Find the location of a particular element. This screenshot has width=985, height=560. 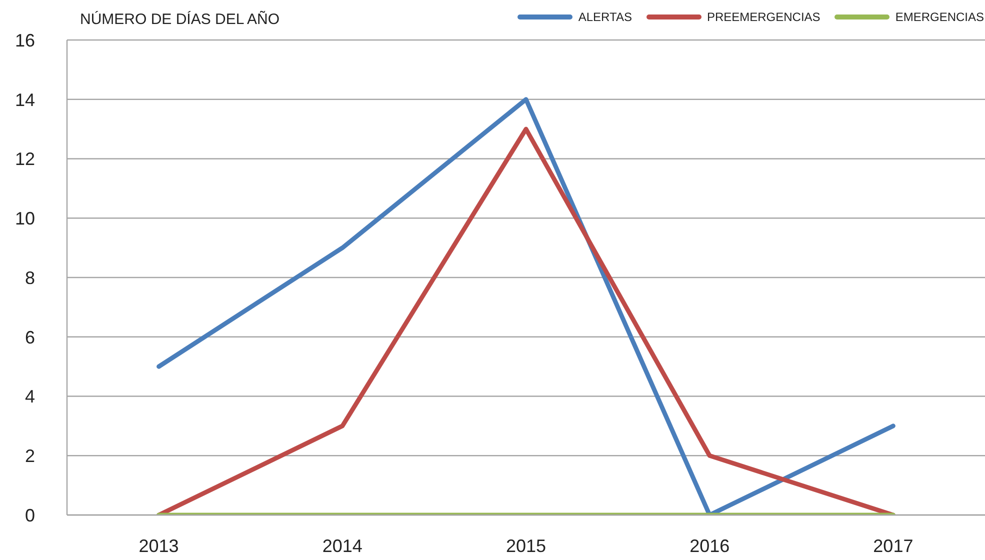

y-tick-label: 16 is located at coordinates (24, 40).